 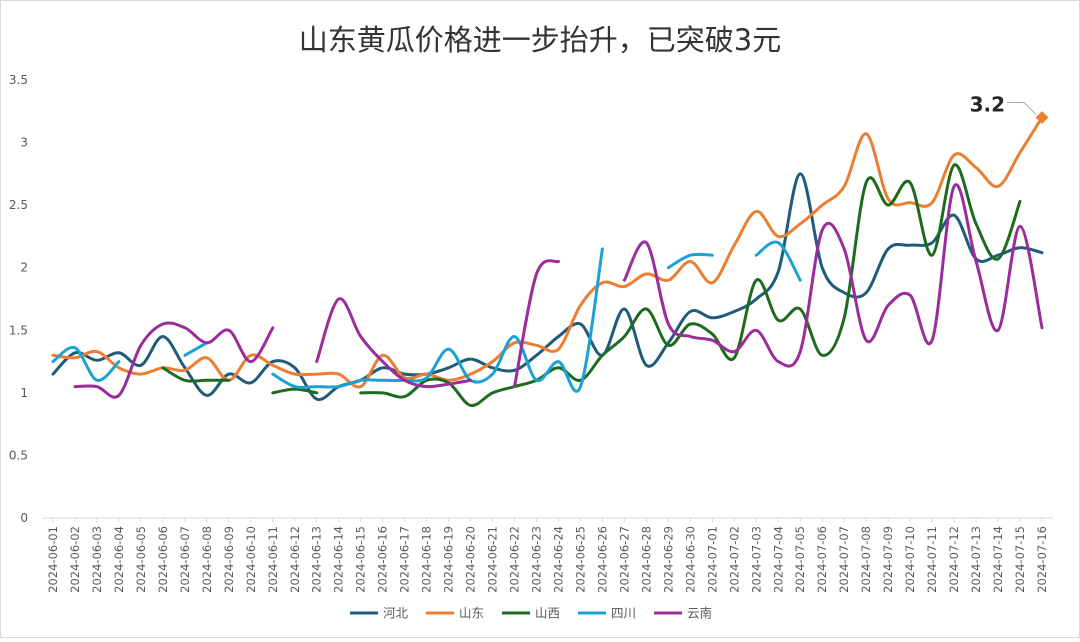 What do you see at coordinates (712, 559) in the screenshot?
I see `x-tick-label: 2024-07-01` at bounding box center [712, 559].